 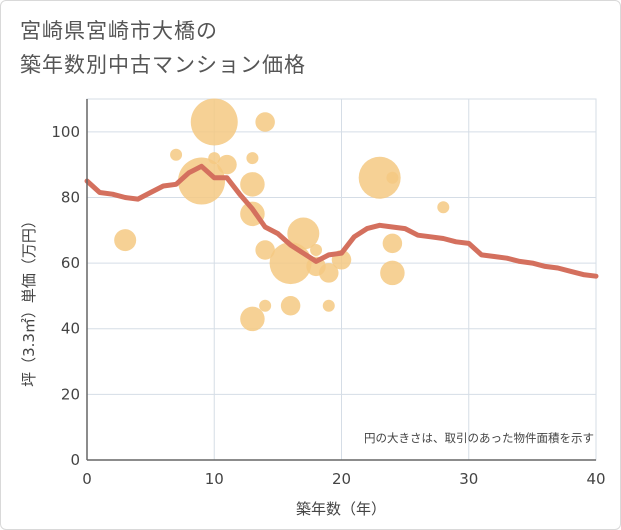 I want to click on y-tick-label: 60, so click(x=70, y=263).